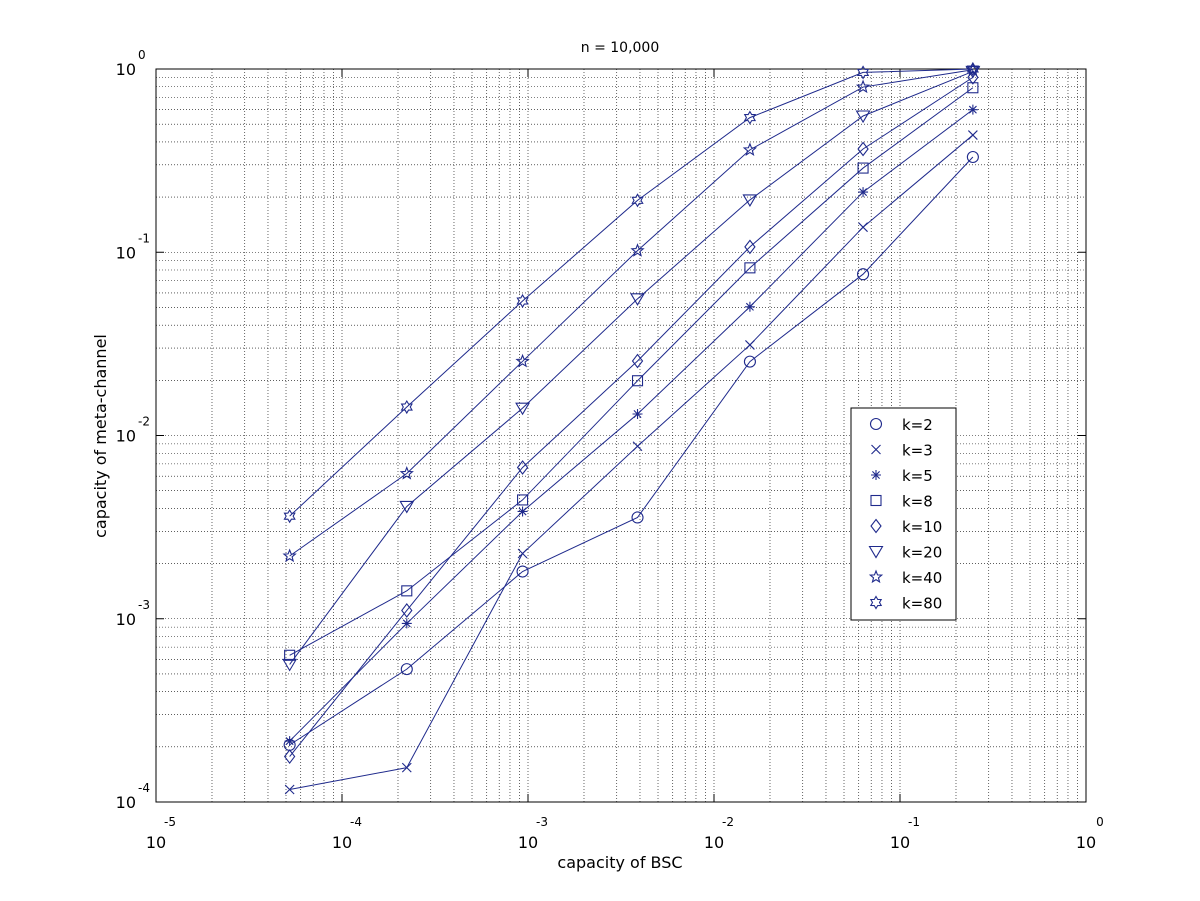 The height and width of the screenshot is (901, 1200). What do you see at coordinates (917, 502) in the screenshot?
I see `legend-label: k=8` at bounding box center [917, 502].